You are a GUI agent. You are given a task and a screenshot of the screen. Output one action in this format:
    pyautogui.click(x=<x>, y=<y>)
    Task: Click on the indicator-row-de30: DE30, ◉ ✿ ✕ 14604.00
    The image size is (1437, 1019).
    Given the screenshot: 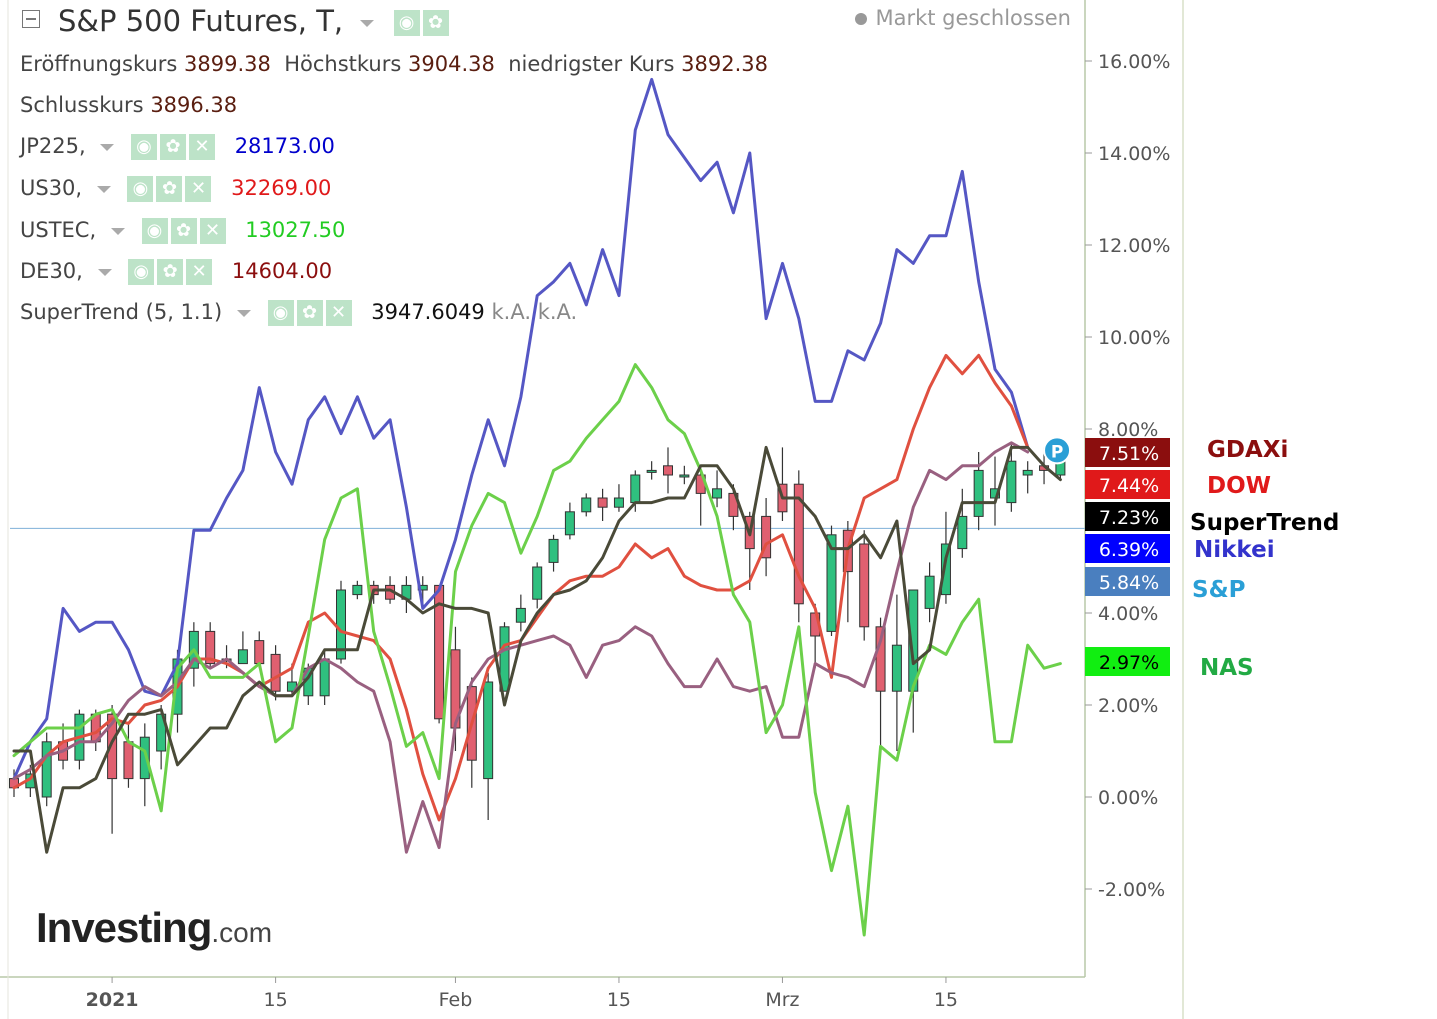 What is the action you would take?
    pyautogui.click(x=176, y=272)
    